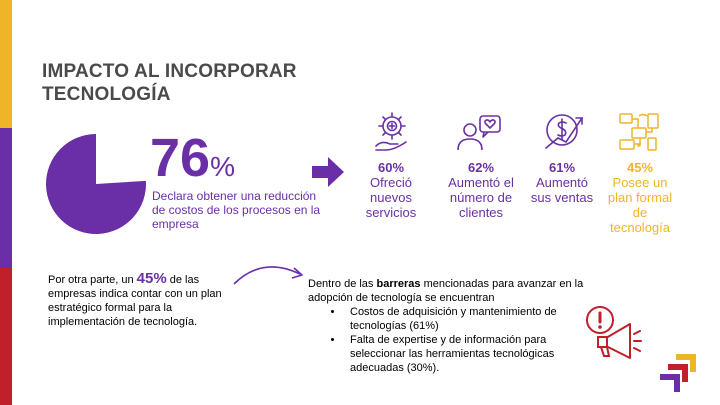 The width and height of the screenshot is (720, 405). What do you see at coordinates (391, 167) in the screenshot?
I see `stat-value: 60%` at bounding box center [391, 167].